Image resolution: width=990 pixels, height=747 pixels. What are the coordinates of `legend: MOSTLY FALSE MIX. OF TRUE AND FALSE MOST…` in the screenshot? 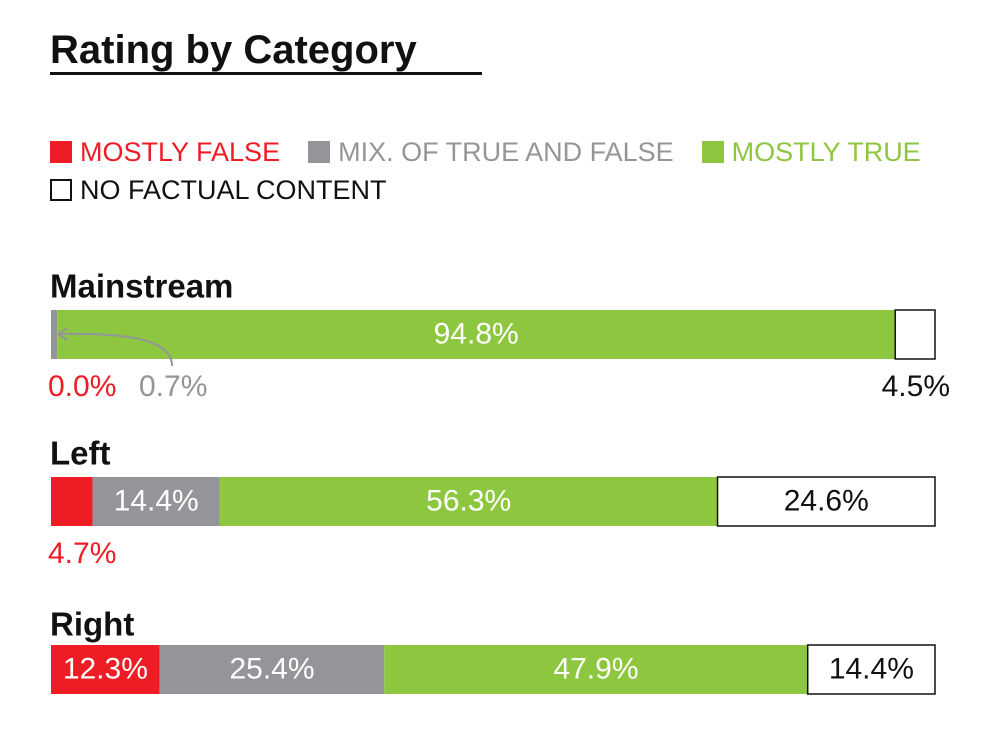 It's located at (500, 171).